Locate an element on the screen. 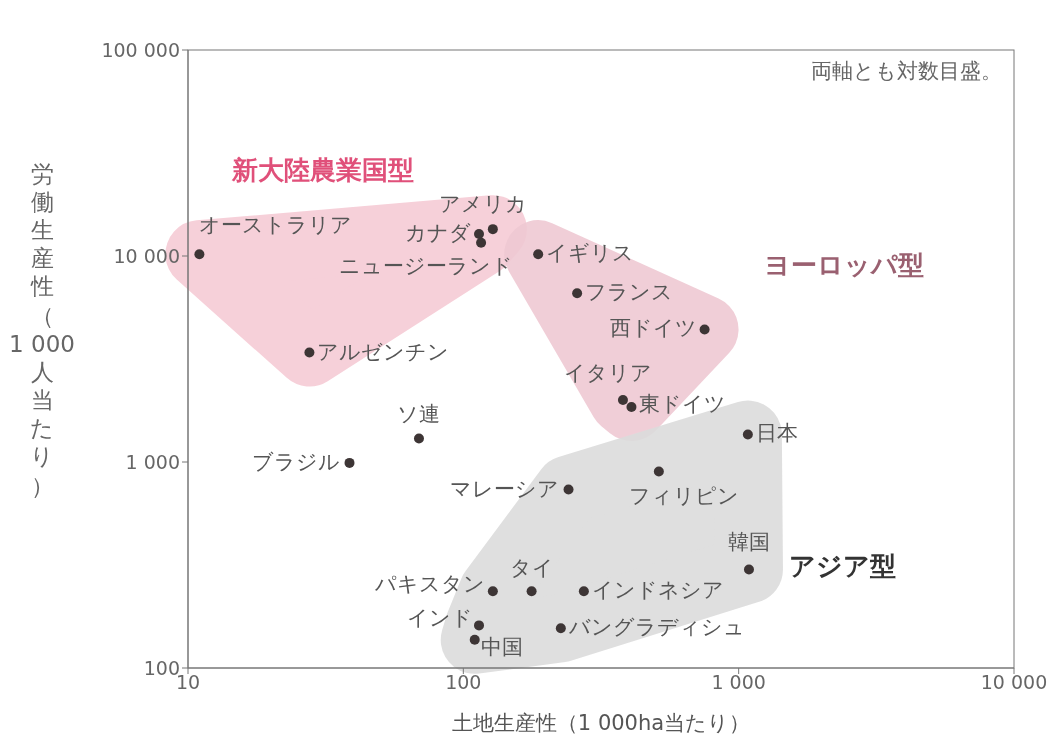 The height and width of the screenshot is (756, 1063). x-tick-label: 10 000 is located at coordinates (1014, 682).